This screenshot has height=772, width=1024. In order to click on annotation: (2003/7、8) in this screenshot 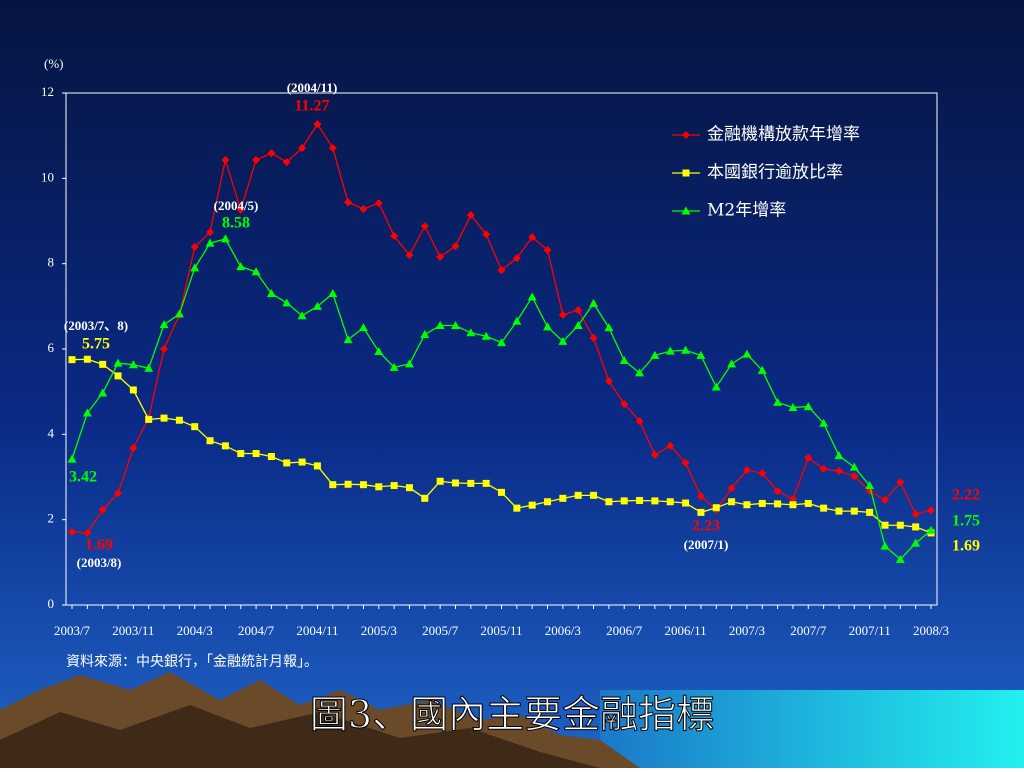, I will do `click(96, 325)`.